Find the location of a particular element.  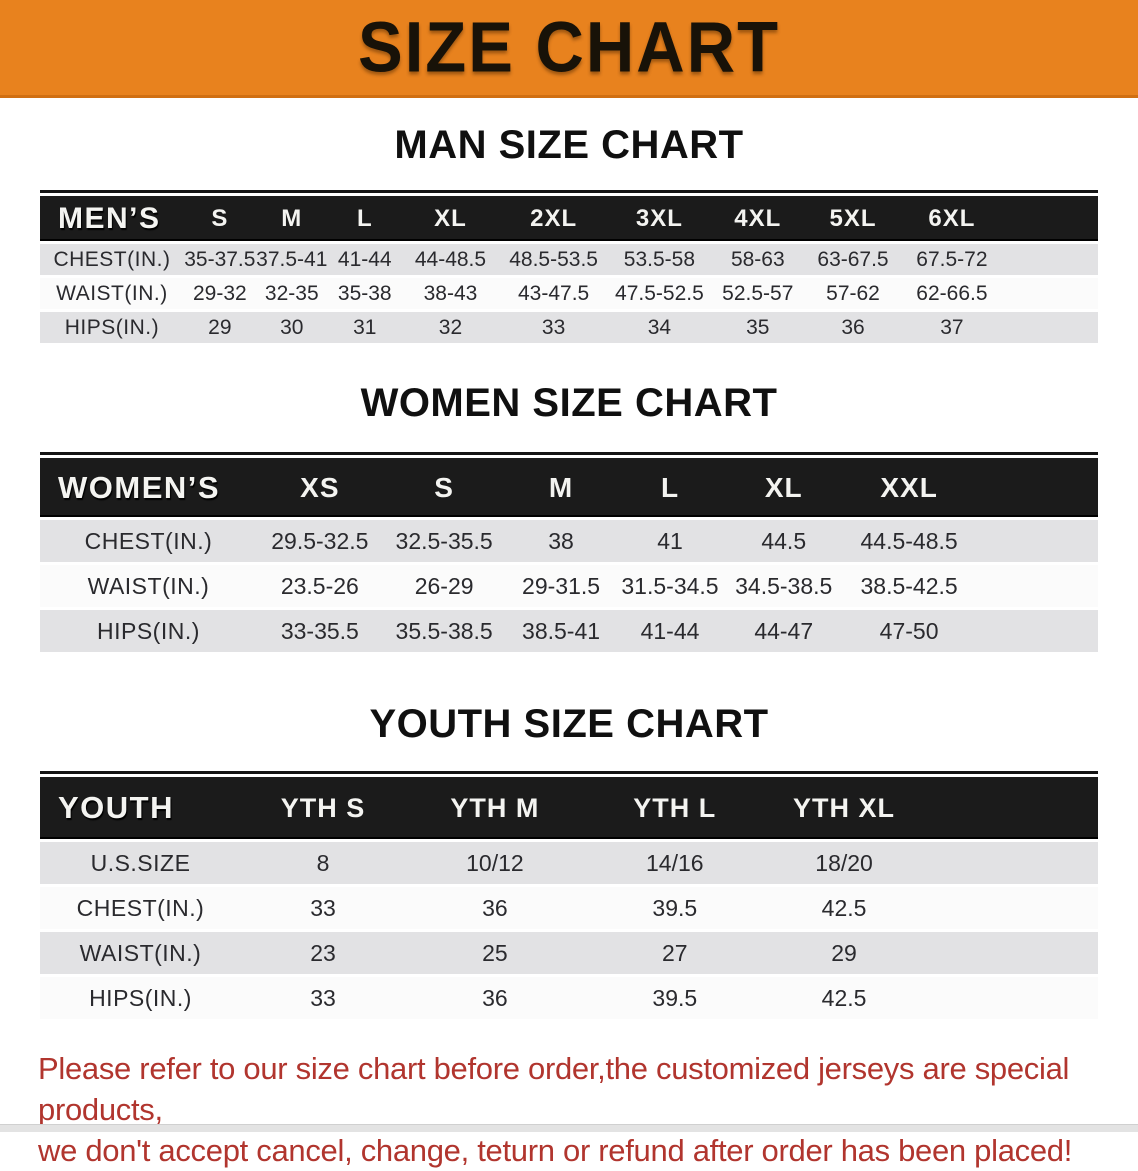

column-header: S is located at coordinates (219, 218).